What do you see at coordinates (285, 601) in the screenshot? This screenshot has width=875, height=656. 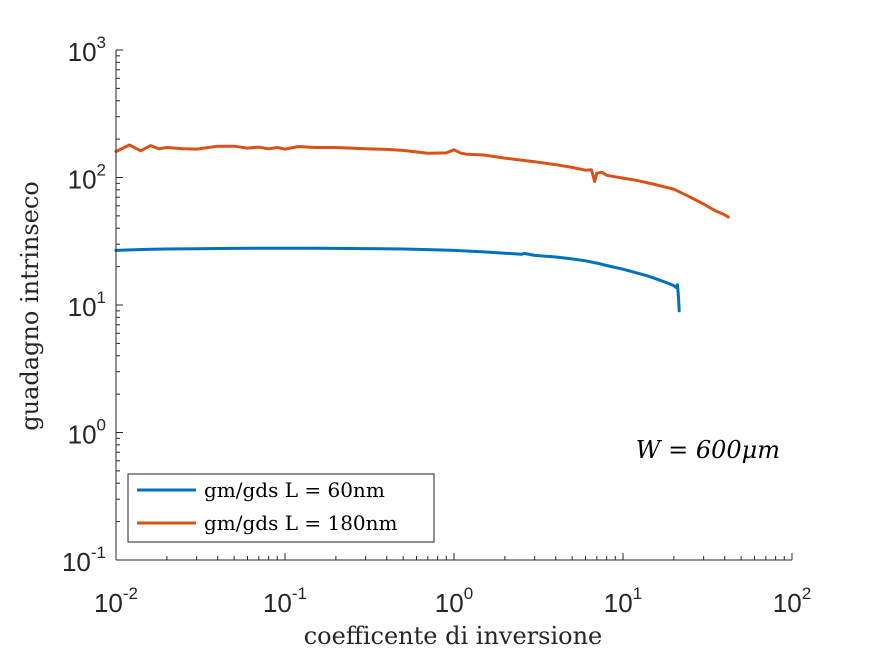 I see `x-tick-label: 10⁻¹` at bounding box center [285, 601].